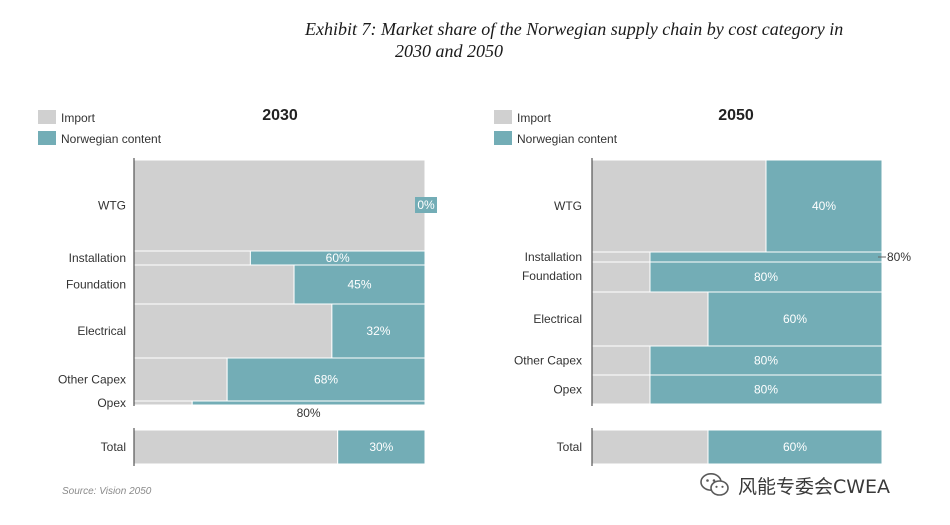 The height and width of the screenshot is (525, 950). What do you see at coordinates (534, 118) in the screenshot?
I see `p2050-legend-import-label: Import` at bounding box center [534, 118].